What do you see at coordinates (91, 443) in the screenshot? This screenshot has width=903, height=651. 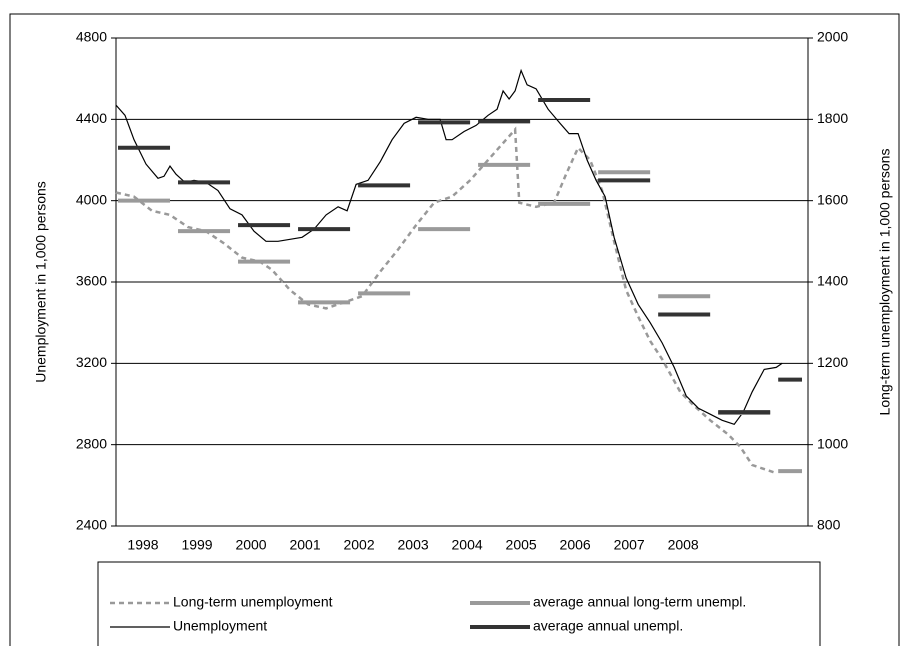 I see `y-tick-label: 2800` at bounding box center [91, 443].